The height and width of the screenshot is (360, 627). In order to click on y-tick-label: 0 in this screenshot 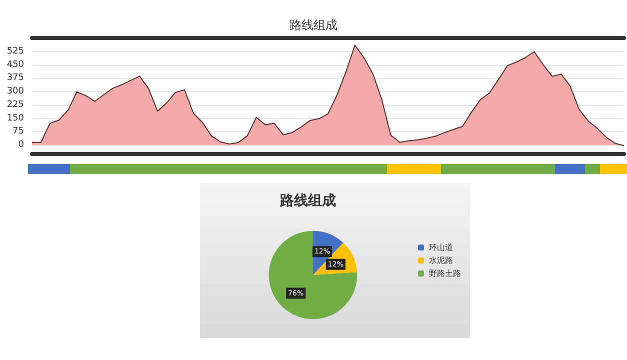, I will do `click(21, 145)`.